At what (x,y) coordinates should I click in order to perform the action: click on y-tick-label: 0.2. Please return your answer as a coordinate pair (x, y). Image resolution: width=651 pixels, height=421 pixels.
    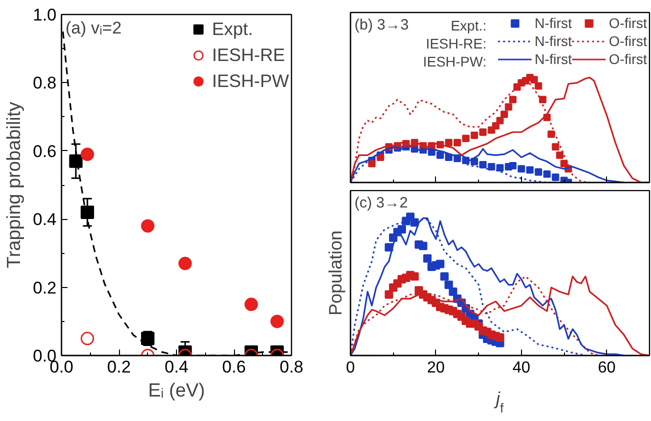
    Looking at the image, I should click on (44, 288).